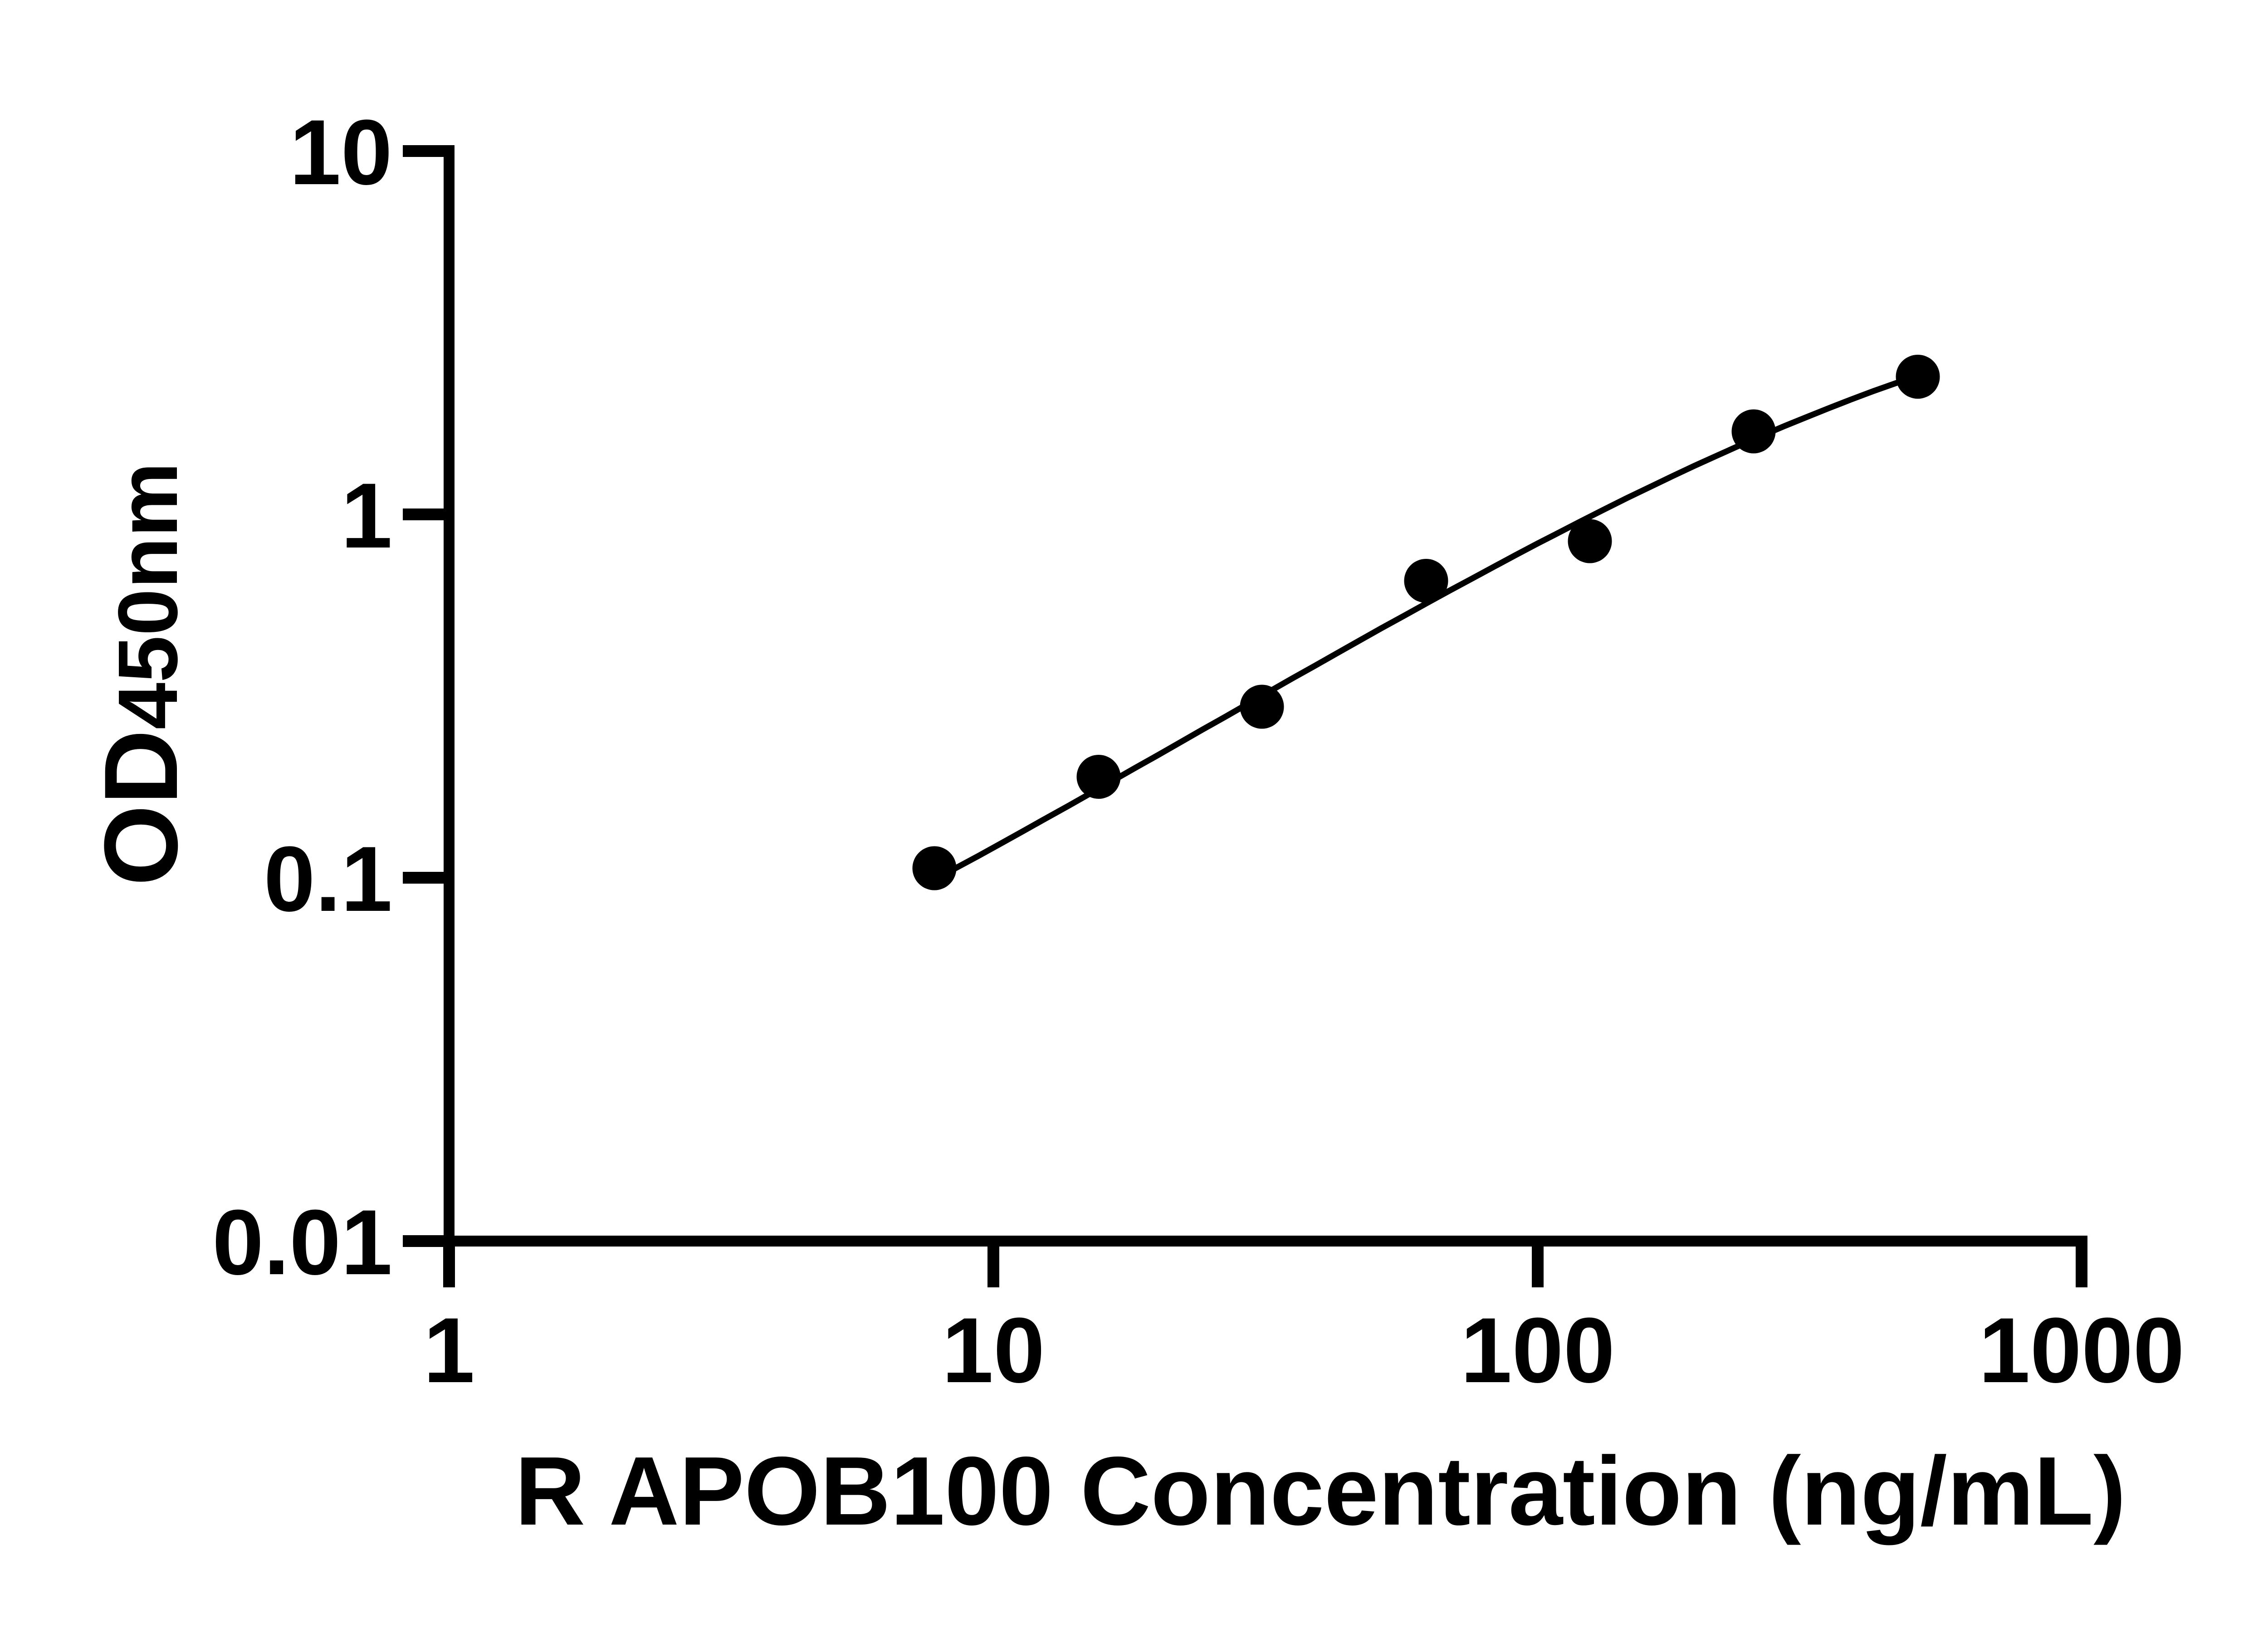 The image size is (2268, 1633). What do you see at coordinates (328, 879) in the screenshot?
I see `svg-text: 0.1` at bounding box center [328, 879].